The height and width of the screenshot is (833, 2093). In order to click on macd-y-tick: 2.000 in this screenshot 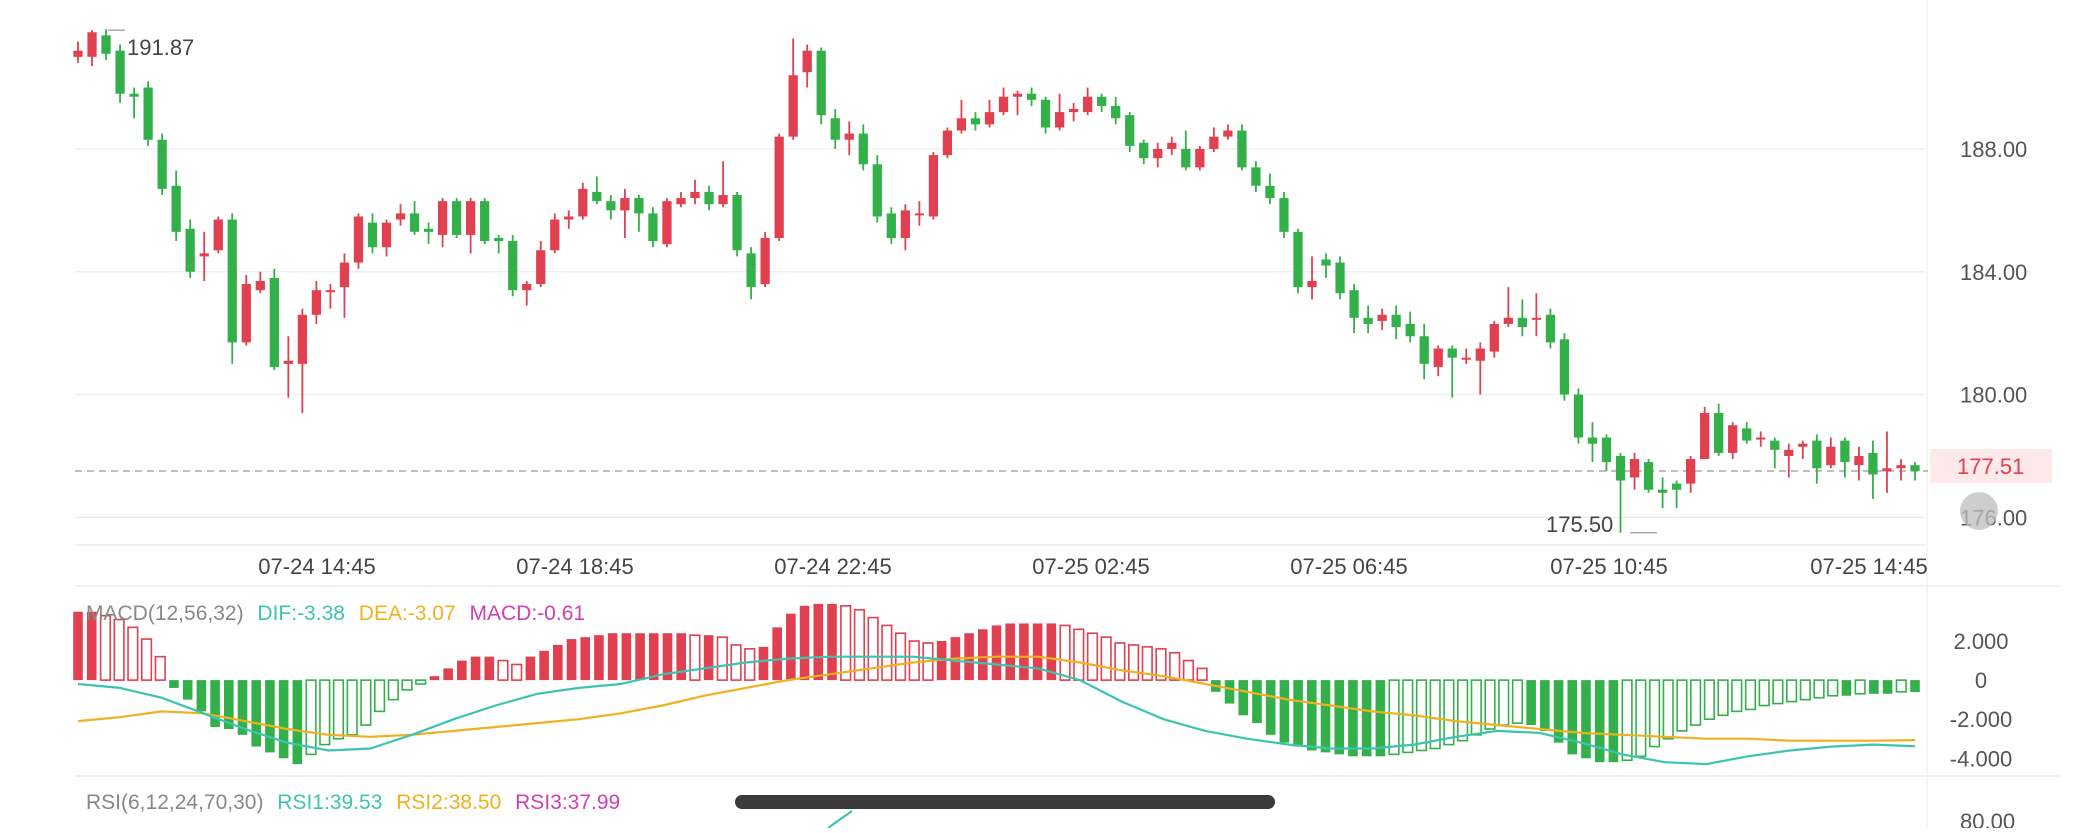, I will do `click(1980, 641)`.